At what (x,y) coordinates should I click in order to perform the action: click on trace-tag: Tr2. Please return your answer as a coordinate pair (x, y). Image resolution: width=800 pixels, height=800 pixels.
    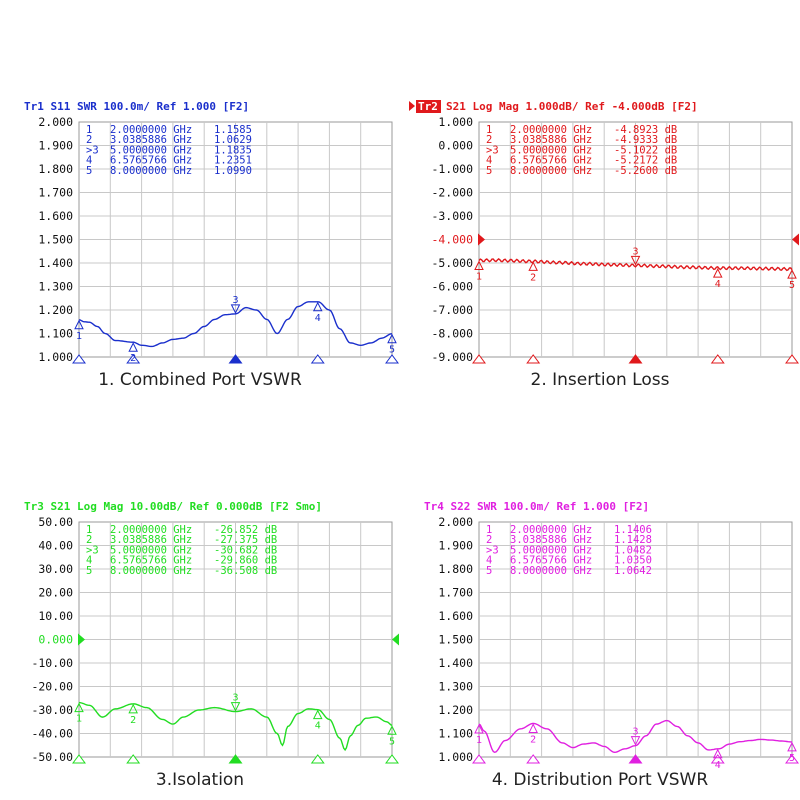
    Looking at the image, I should click on (428, 106).